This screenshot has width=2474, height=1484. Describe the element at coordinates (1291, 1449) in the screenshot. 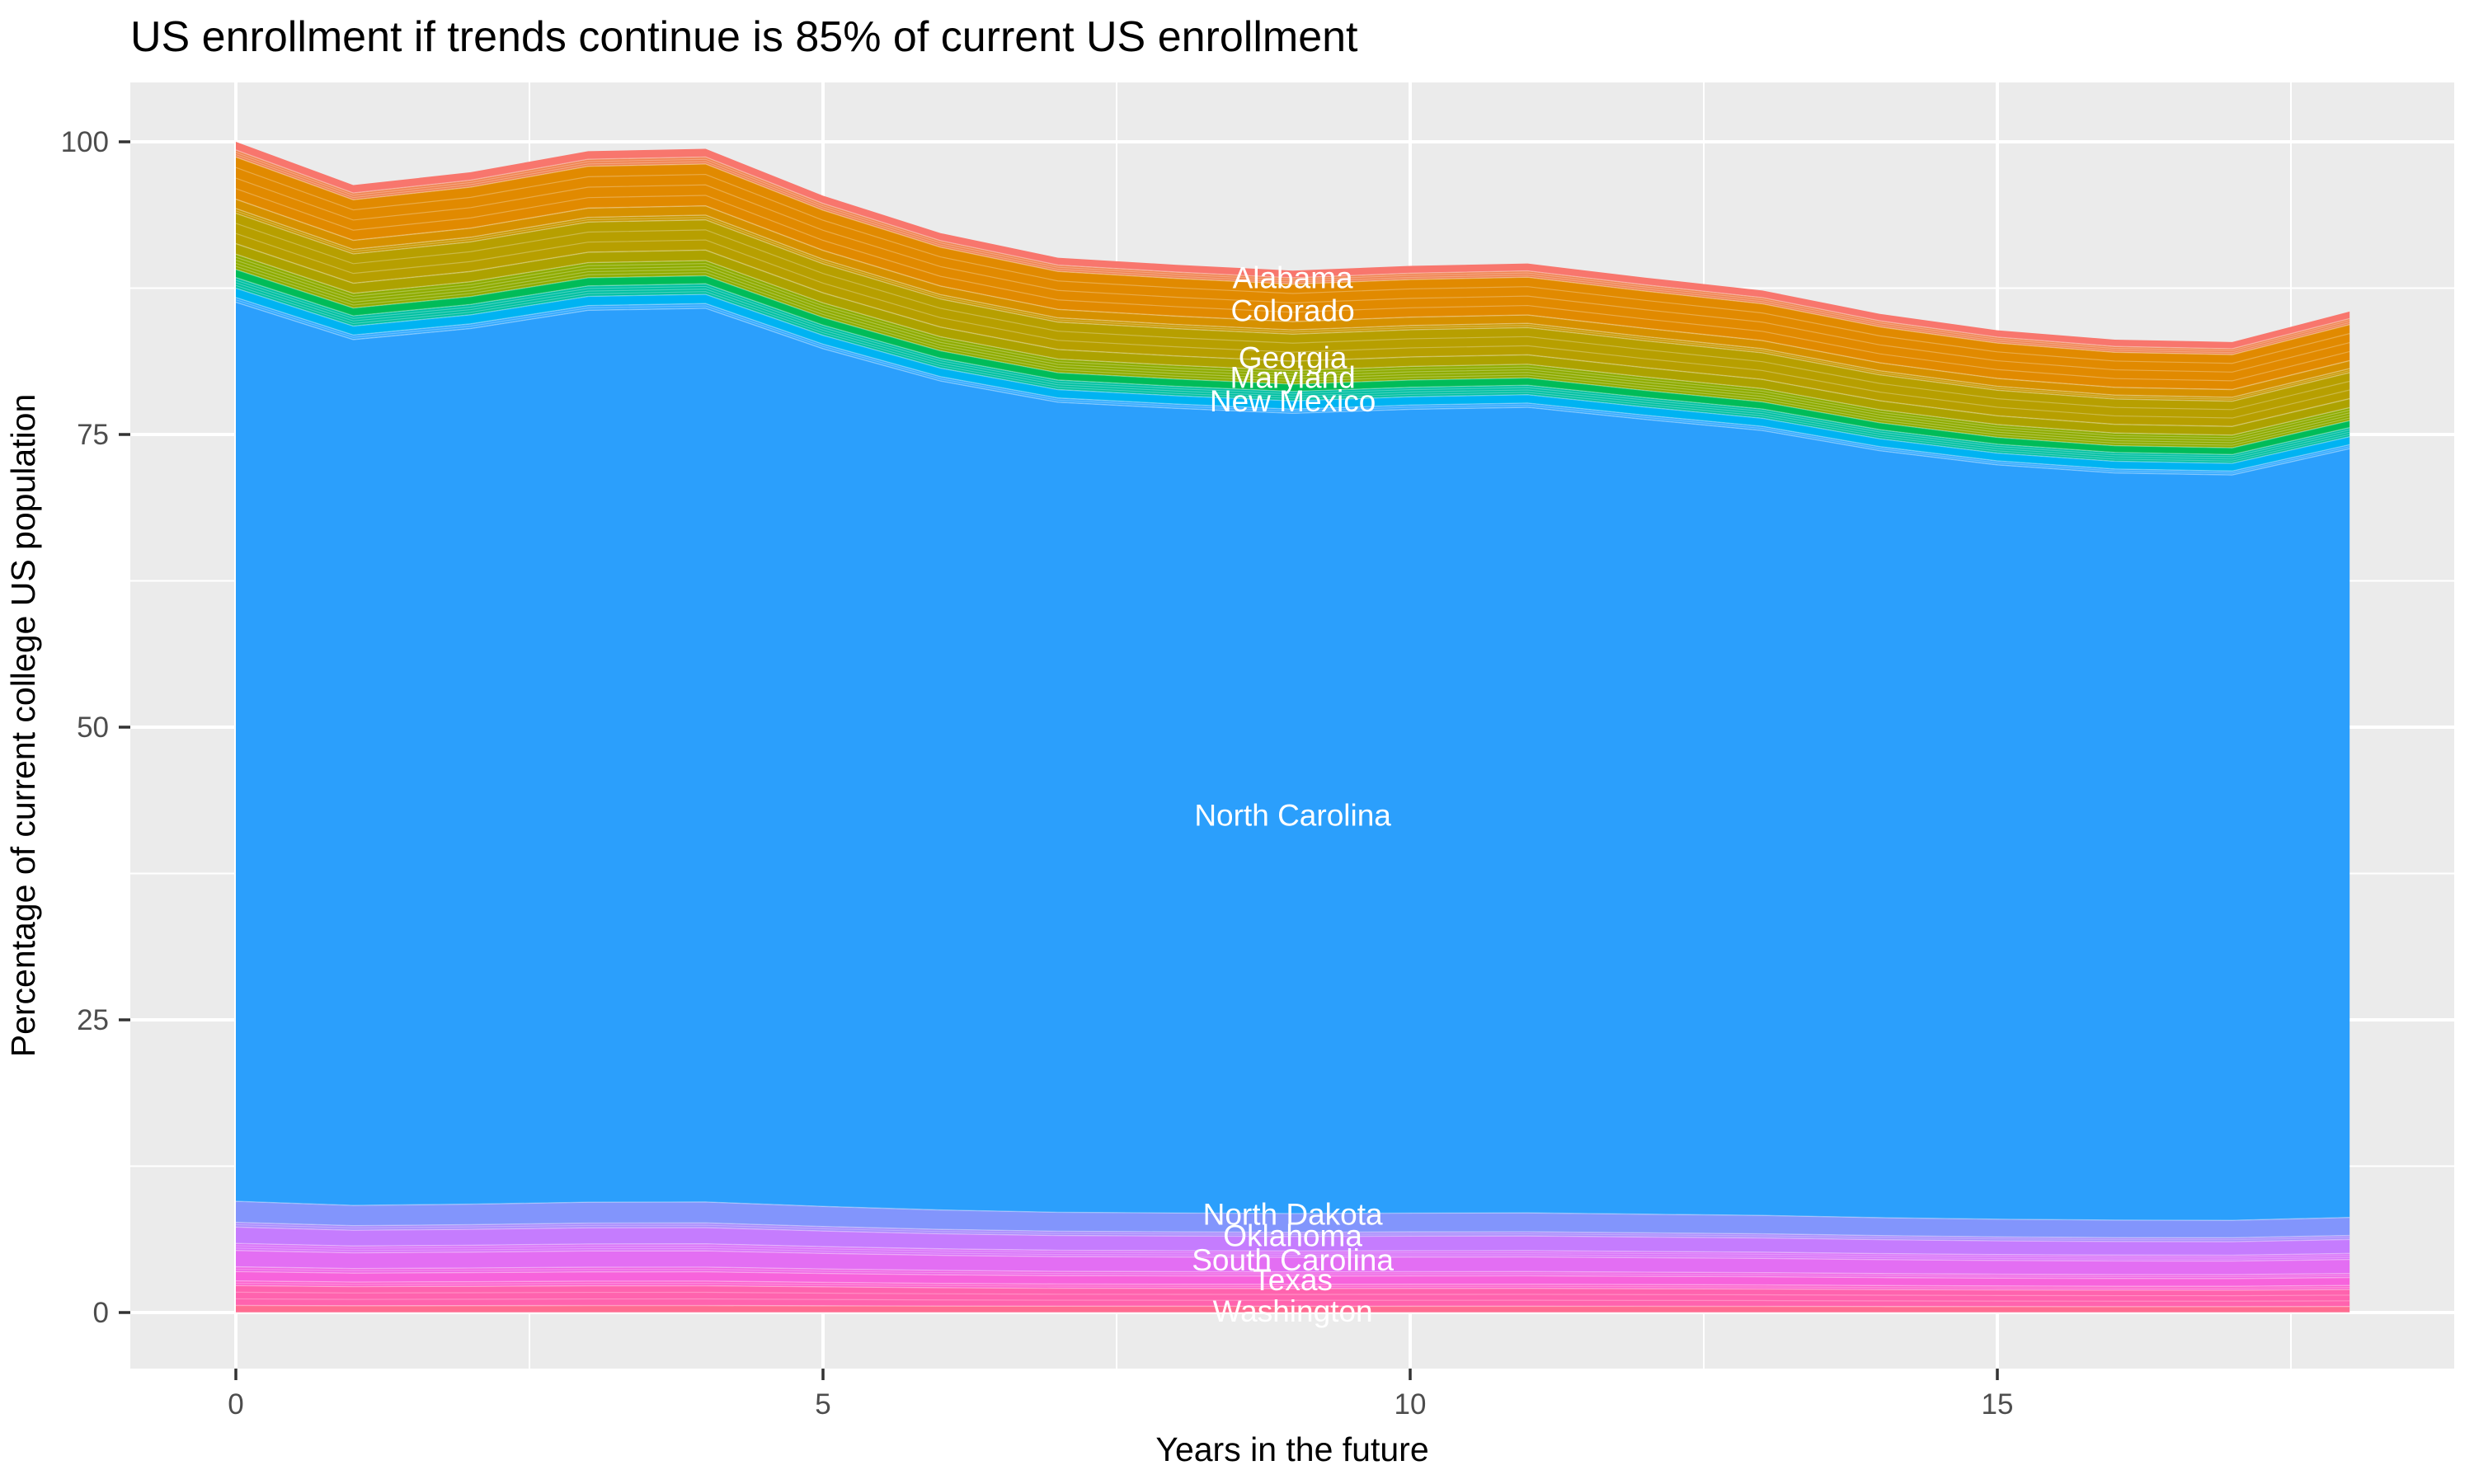

I see `x-axis-title: Years in the future` at that location.